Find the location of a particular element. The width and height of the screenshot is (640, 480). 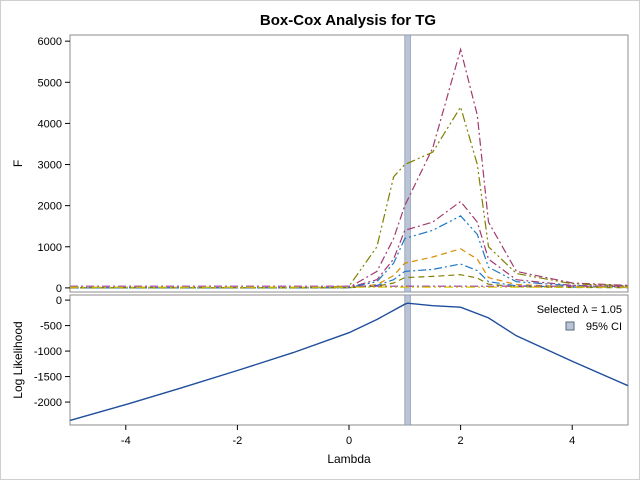

top-y-tick-label: 0 is located at coordinates (59, 289).